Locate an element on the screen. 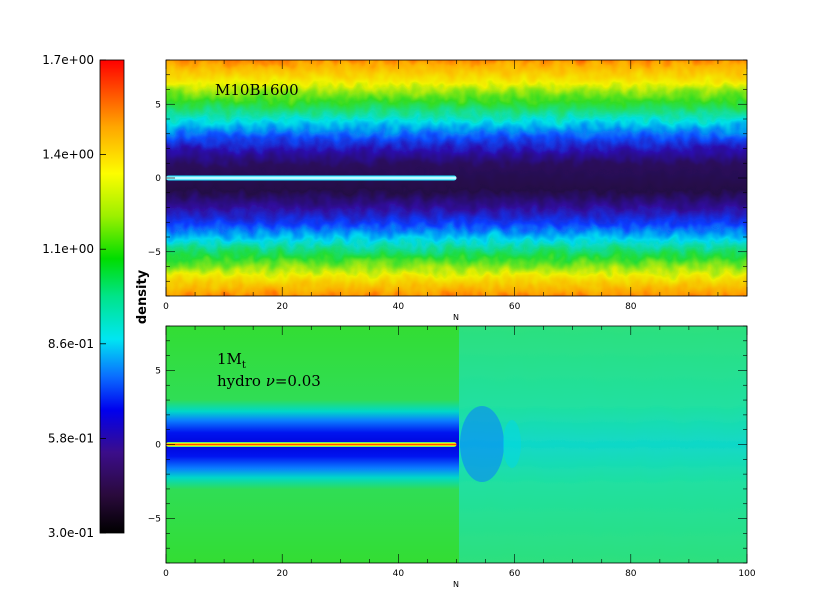 The width and height of the screenshot is (830, 593). top-filament is located at coordinates (311, 178).